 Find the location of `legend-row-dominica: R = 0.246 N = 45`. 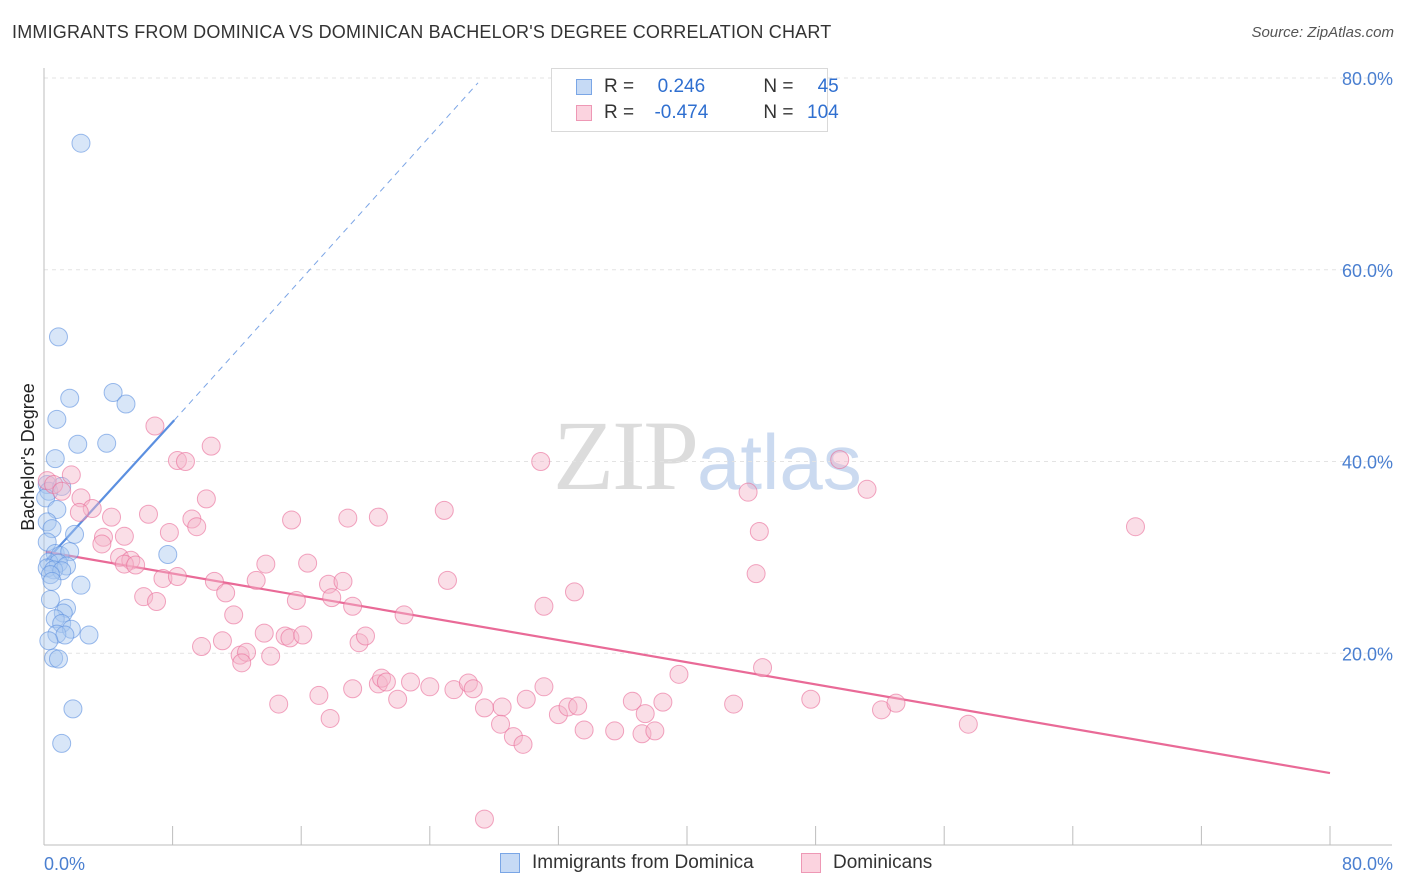

legend-row-dominica: R = 0.246 N = 45 is located at coordinates (707, 87).